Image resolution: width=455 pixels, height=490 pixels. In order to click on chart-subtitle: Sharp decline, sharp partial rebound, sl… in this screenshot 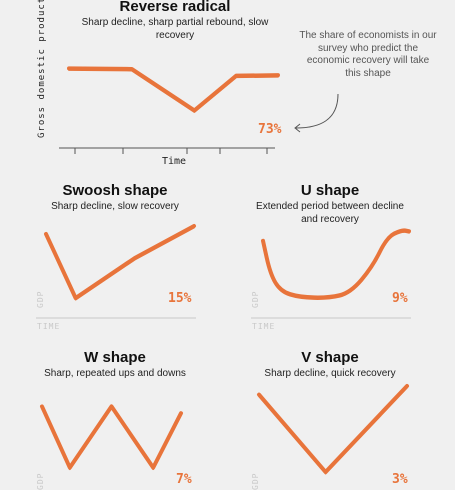, I will do `click(175, 29)`.